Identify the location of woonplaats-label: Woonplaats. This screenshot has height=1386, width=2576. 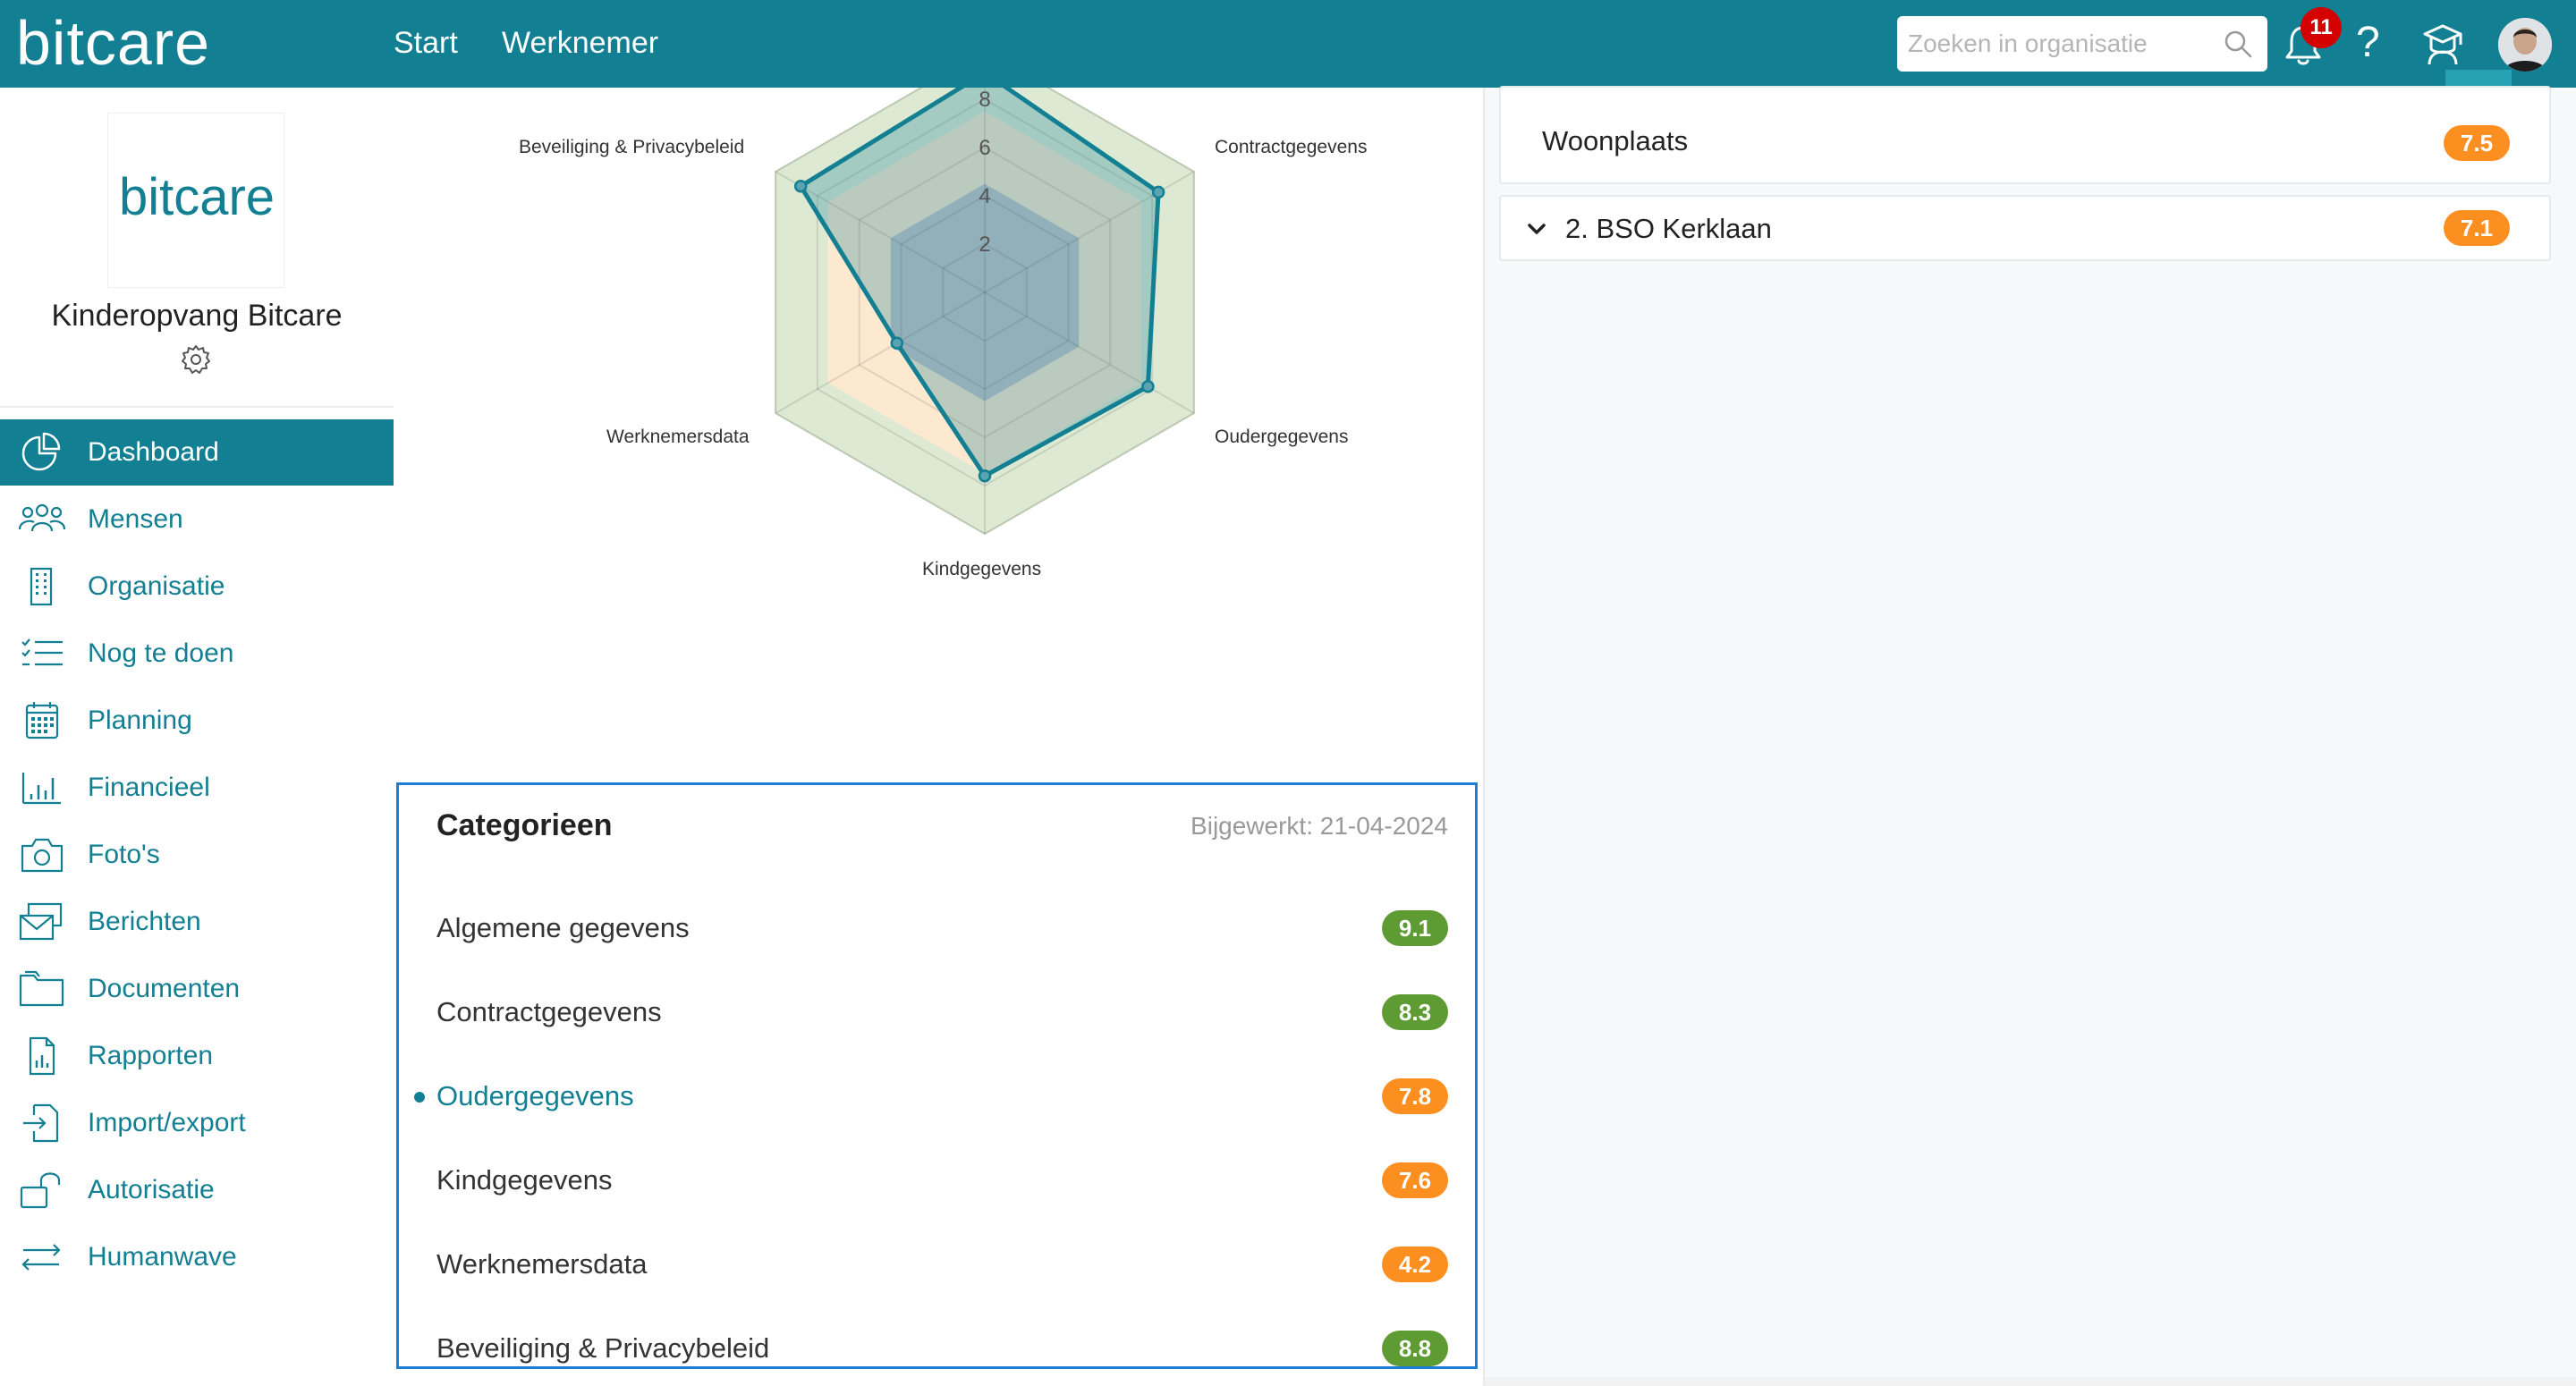
(1615, 140).